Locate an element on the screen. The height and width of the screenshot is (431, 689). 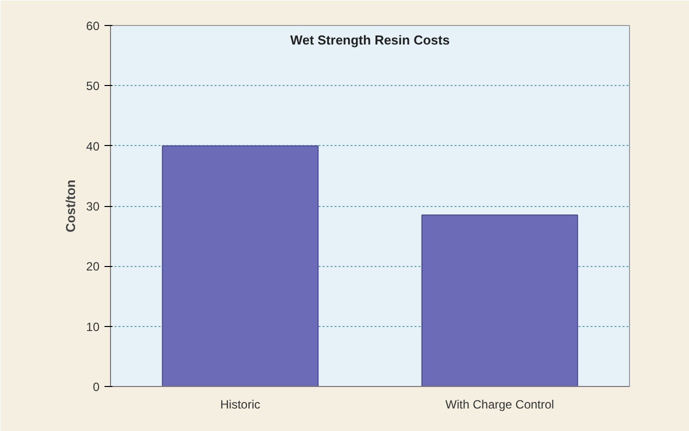
text: Wet Strength Resin Costs is located at coordinates (370, 40).